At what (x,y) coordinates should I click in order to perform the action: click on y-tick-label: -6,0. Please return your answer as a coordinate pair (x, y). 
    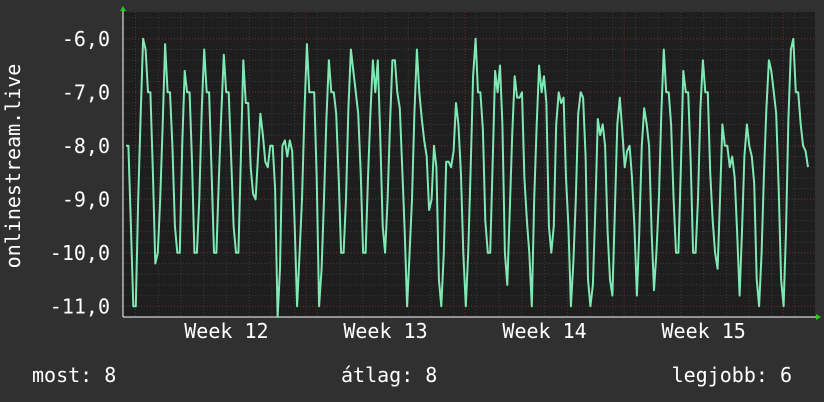
    Looking at the image, I should click on (86, 39).